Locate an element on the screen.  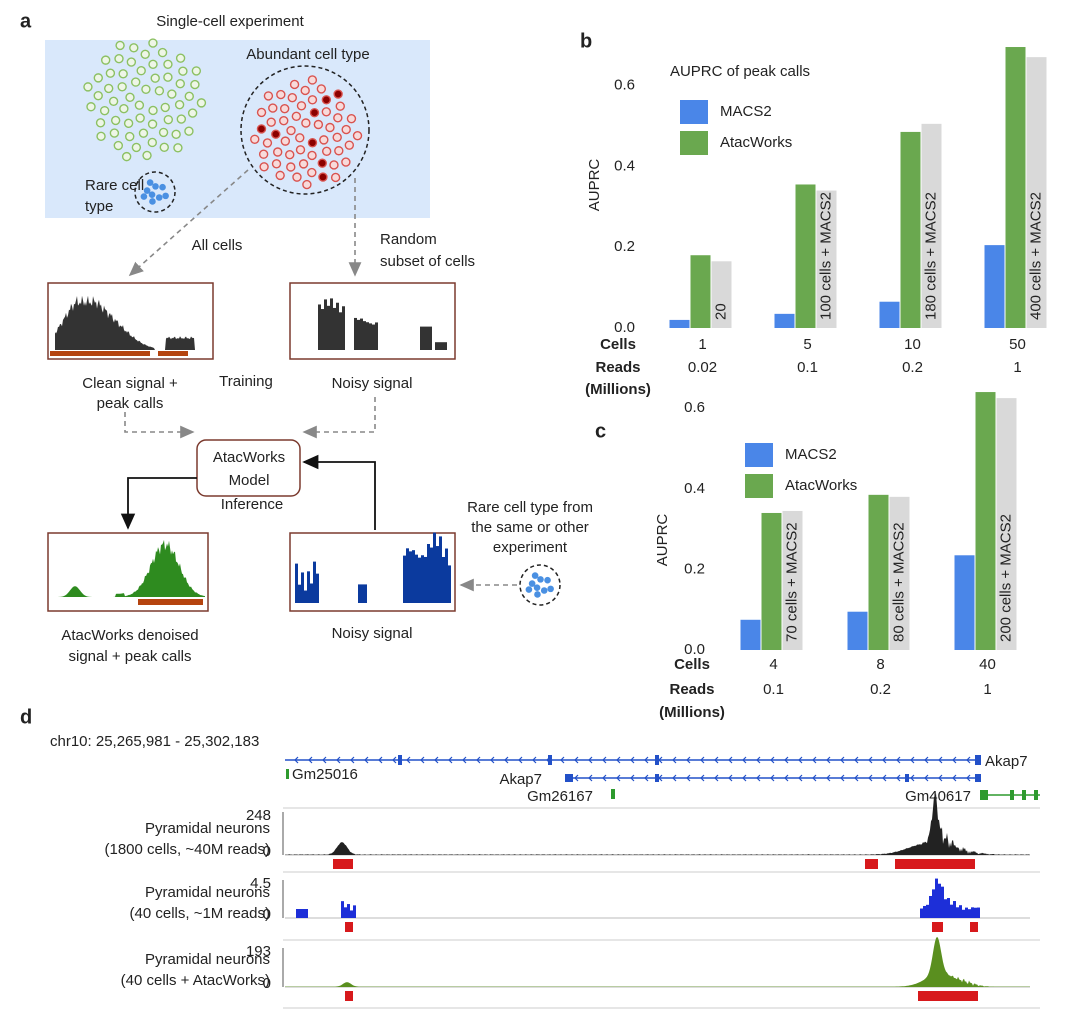
bar-annotation: 20 is located at coordinates (720, 311).